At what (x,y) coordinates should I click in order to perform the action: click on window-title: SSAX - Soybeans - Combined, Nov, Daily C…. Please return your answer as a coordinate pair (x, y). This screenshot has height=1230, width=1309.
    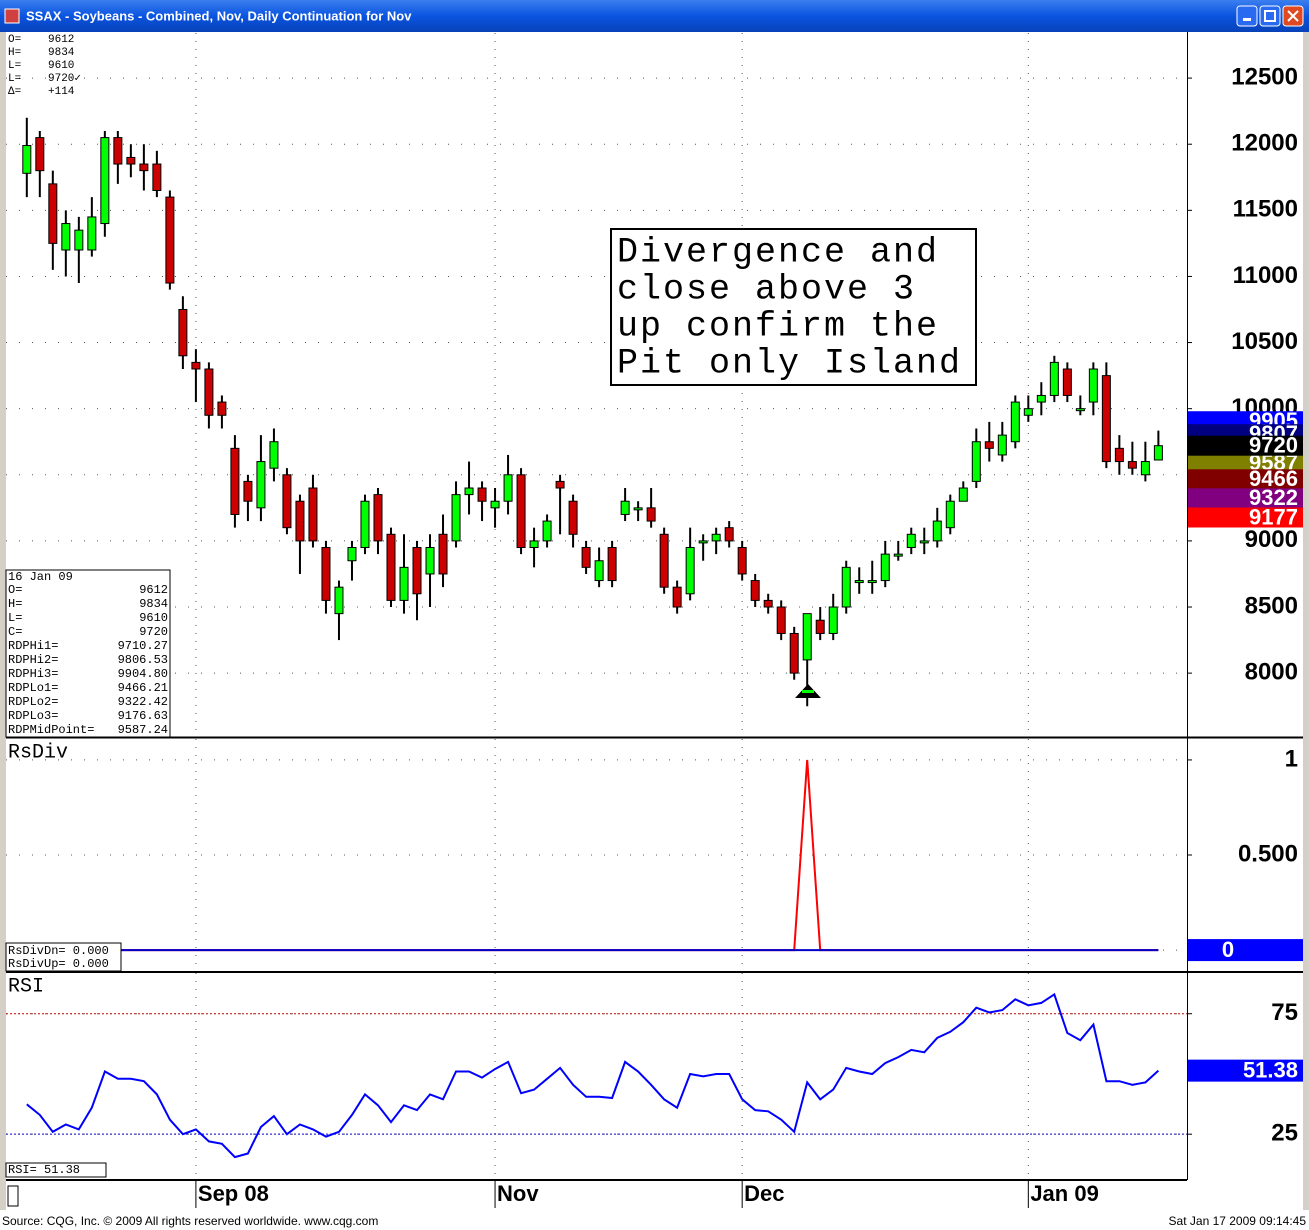
    Looking at the image, I should click on (219, 15).